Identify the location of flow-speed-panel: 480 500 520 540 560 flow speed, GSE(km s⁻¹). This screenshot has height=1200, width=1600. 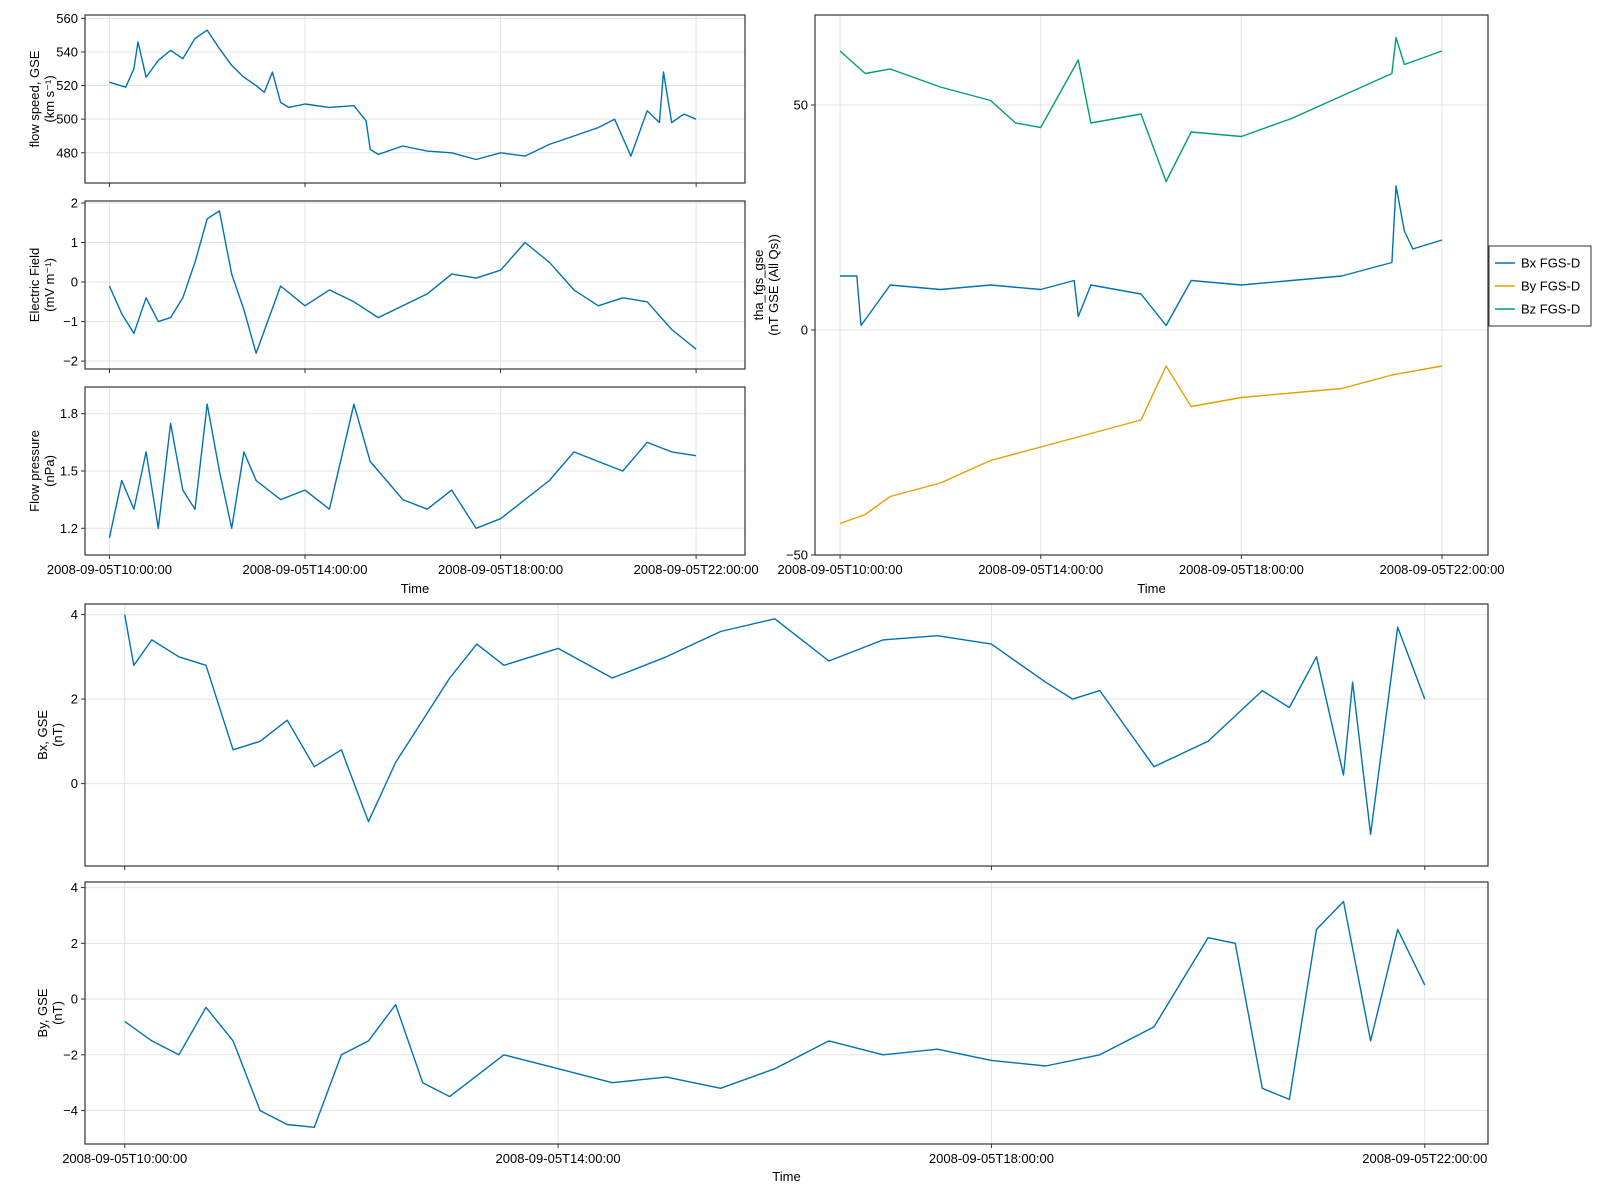
(386, 99).